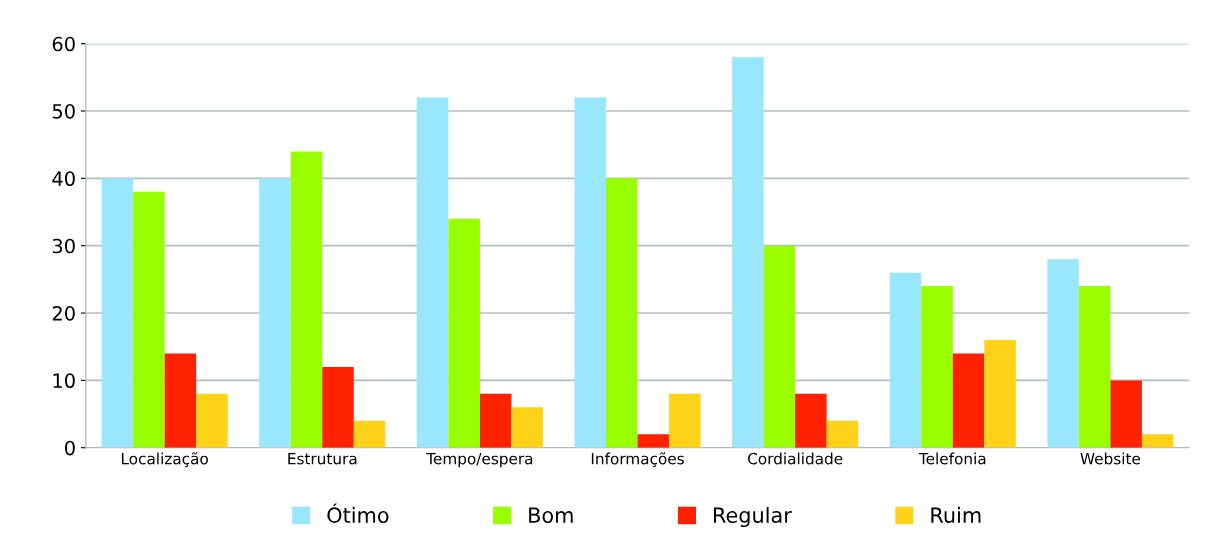  What do you see at coordinates (795, 458) in the screenshot?
I see `x-tick-label: Cordialidade` at bounding box center [795, 458].